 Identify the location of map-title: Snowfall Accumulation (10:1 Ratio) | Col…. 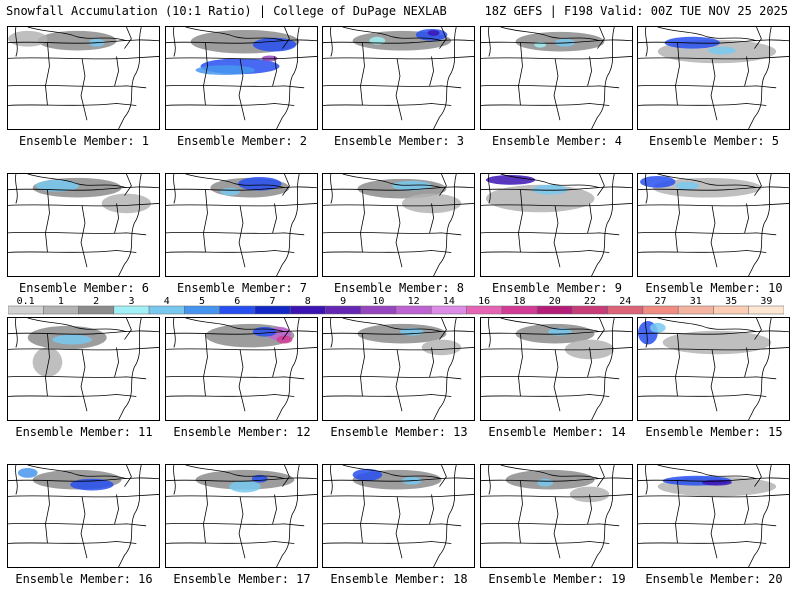
(226, 11).